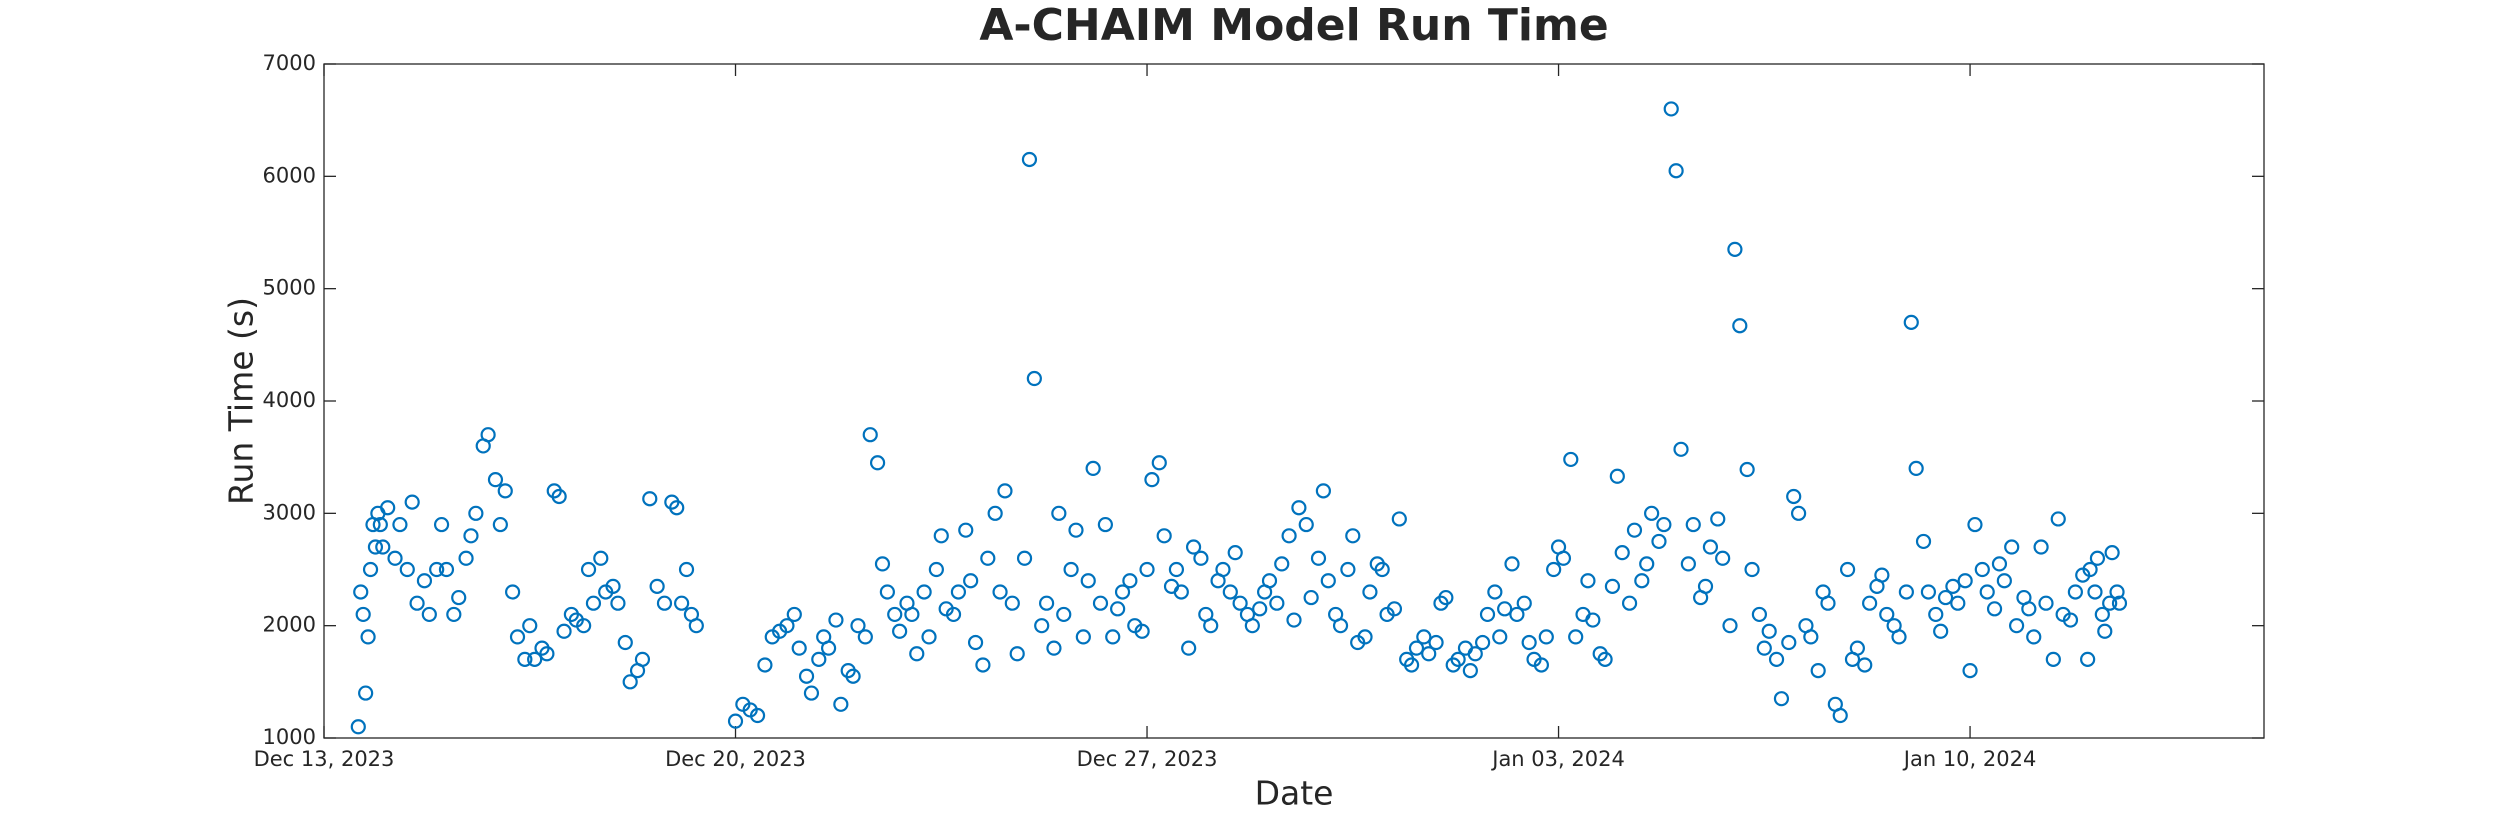  I want to click on x-axis-label: Date, so click(1294, 793).